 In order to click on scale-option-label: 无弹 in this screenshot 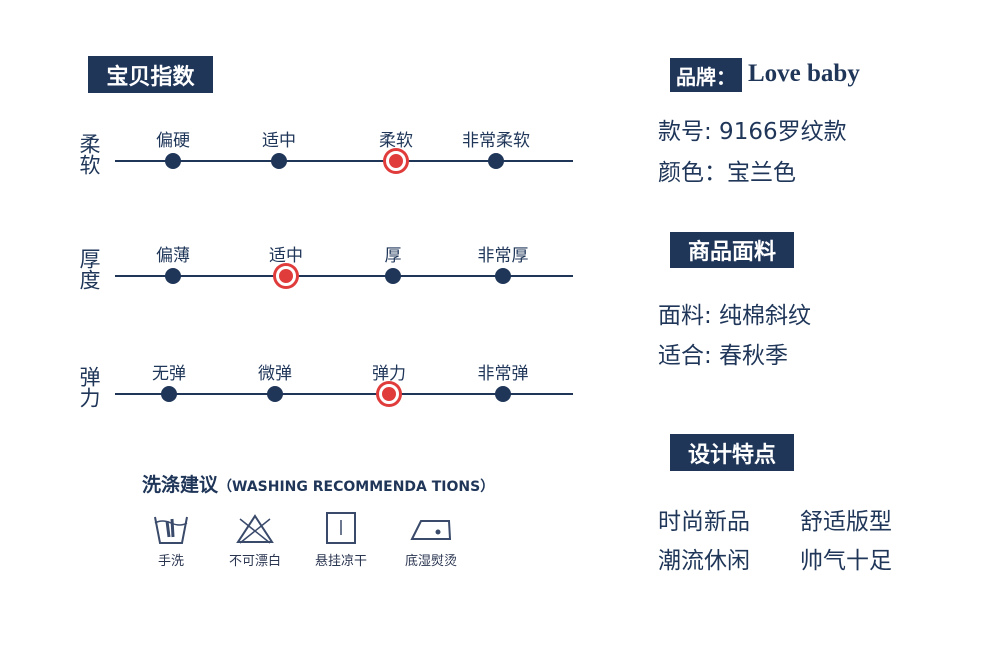, I will do `click(169, 374)`.